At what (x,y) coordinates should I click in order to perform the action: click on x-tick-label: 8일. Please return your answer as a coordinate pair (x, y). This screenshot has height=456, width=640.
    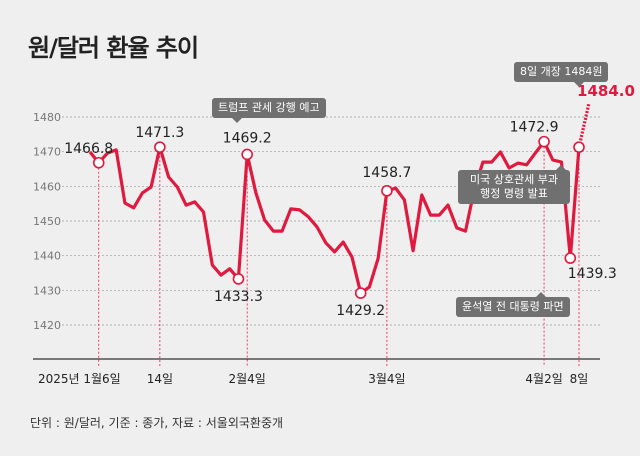
    Looking at the image, I should click on (579, 379).